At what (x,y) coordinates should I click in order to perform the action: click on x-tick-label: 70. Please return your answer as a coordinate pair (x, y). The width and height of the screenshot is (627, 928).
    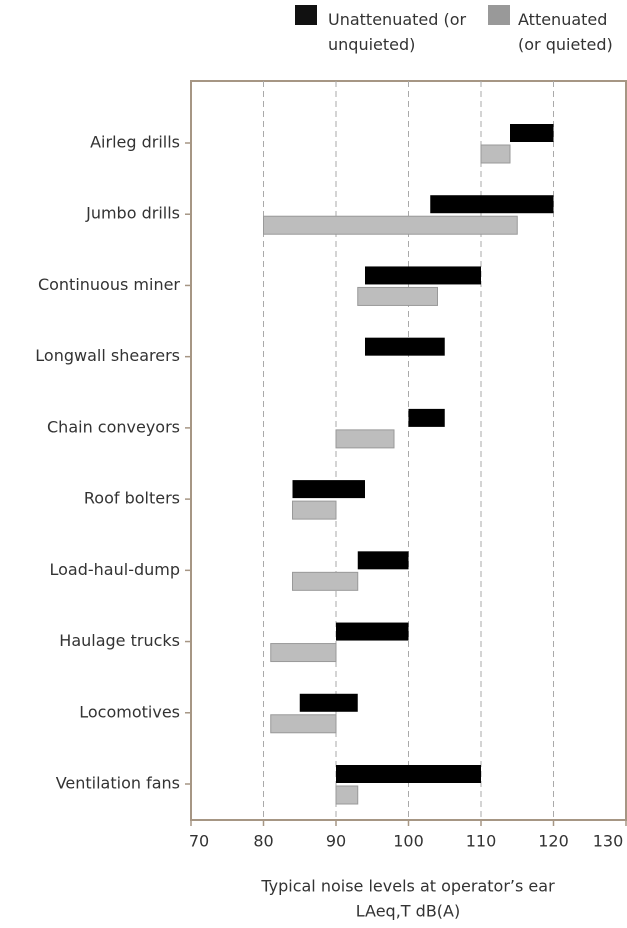
    Looking at the image, I should click on (199, 841).